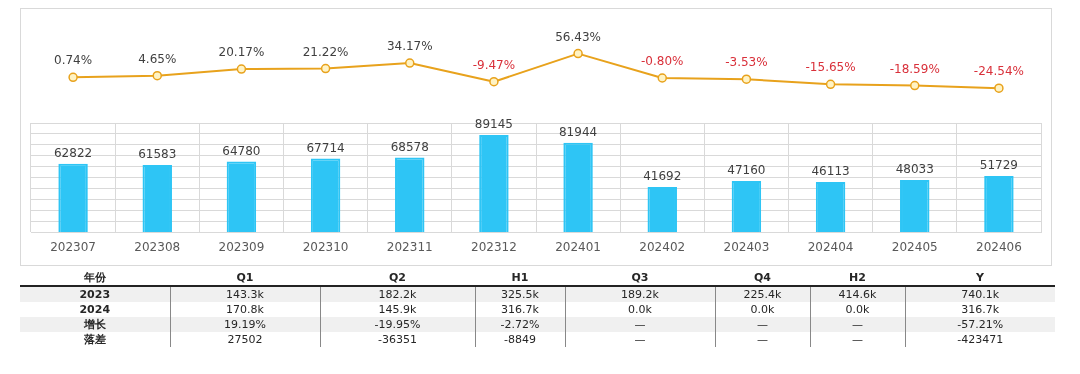  What do you see at coordinates (857, 294) in the screenshot?
I see `text: 414.6k` at bounding box center [857, 294].